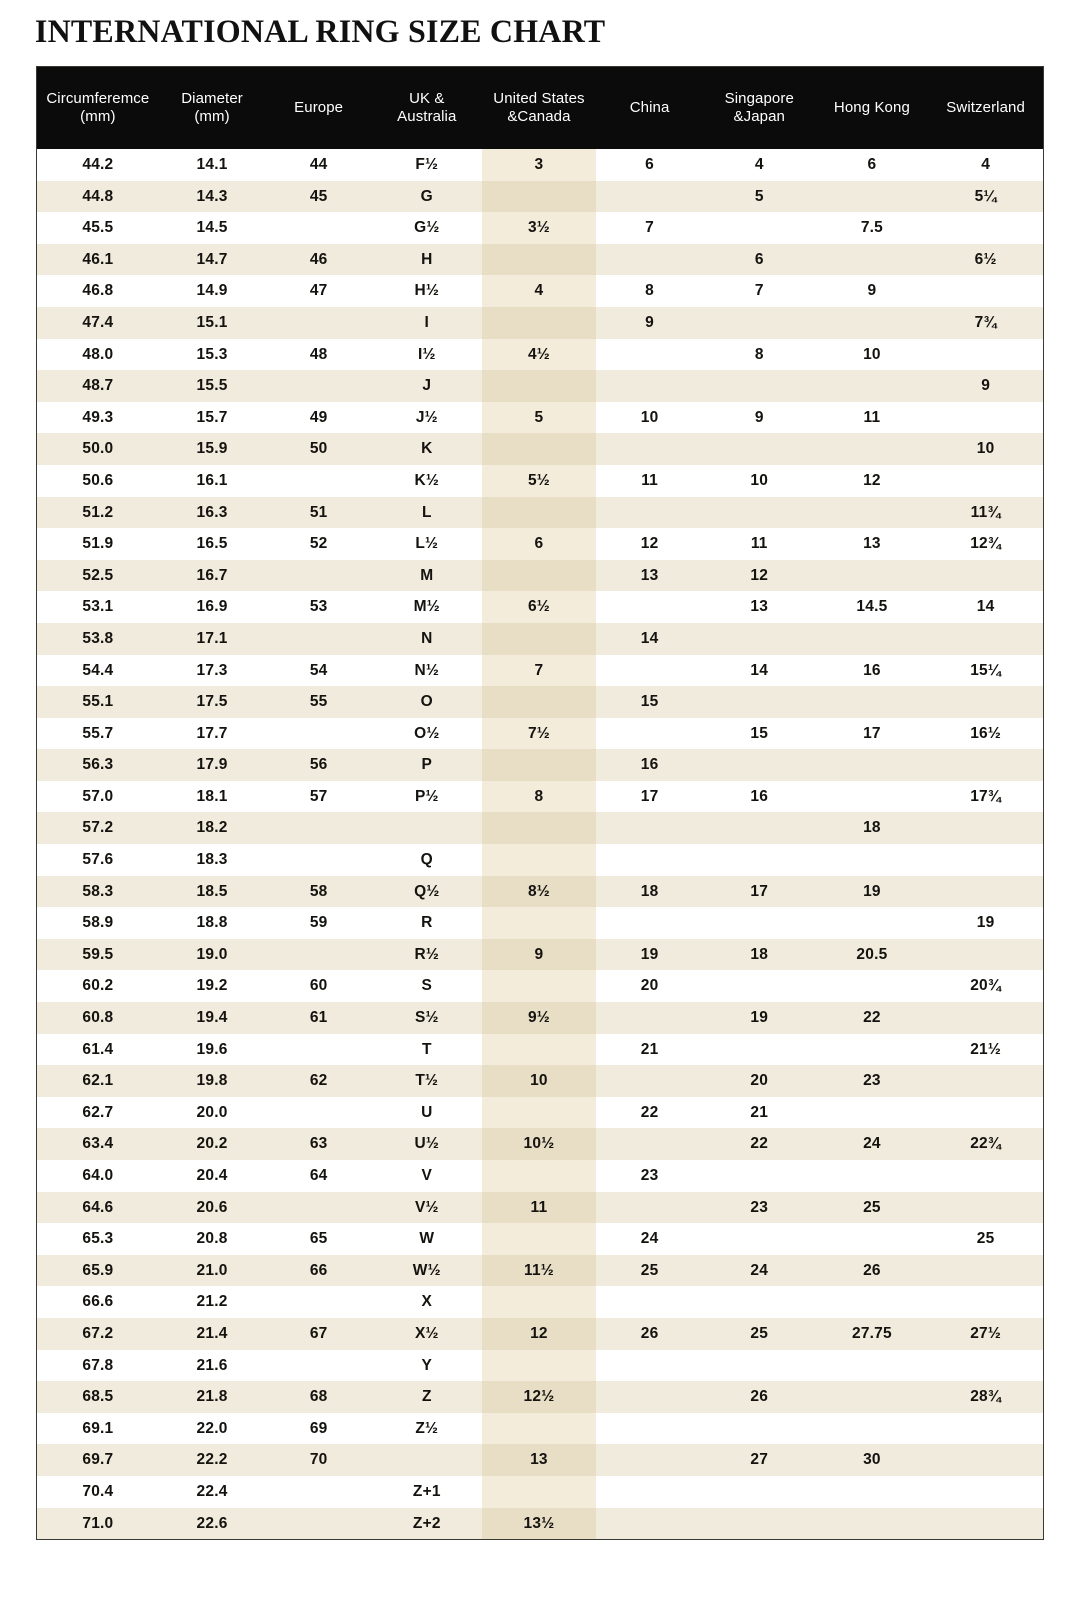  What do you see at coordinates (985, 107) in the screenshot?
I see `column-header-line1: Switzerland` at bounding box center [985, 107].